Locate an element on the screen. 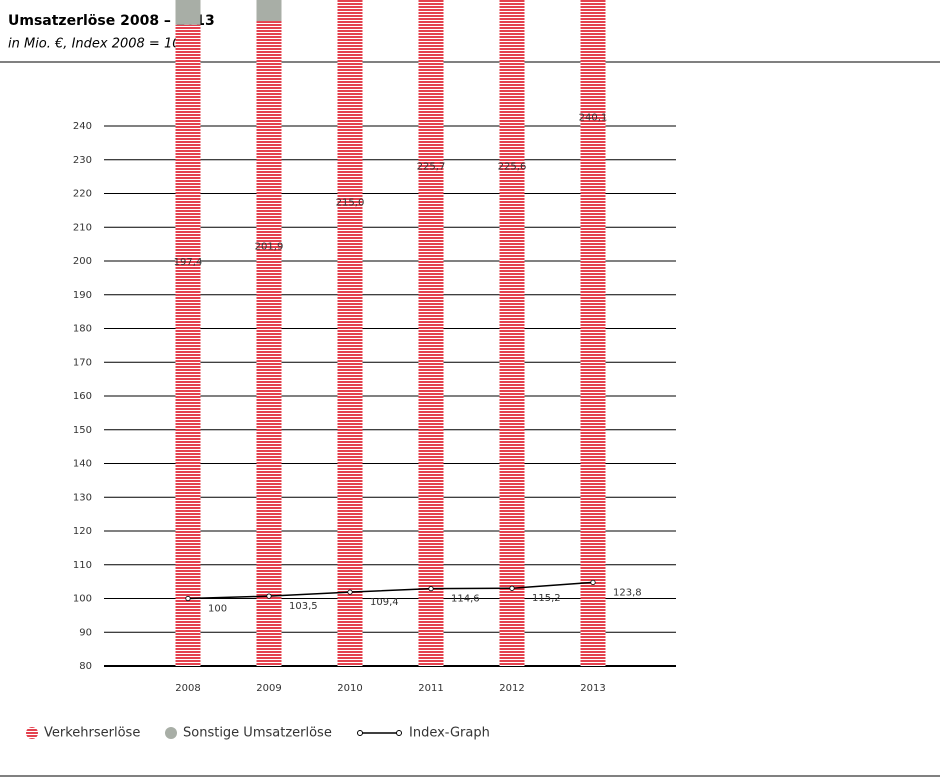 The image size is (940, 782). index-label: 103,5 is located at coordinates (303, 606).